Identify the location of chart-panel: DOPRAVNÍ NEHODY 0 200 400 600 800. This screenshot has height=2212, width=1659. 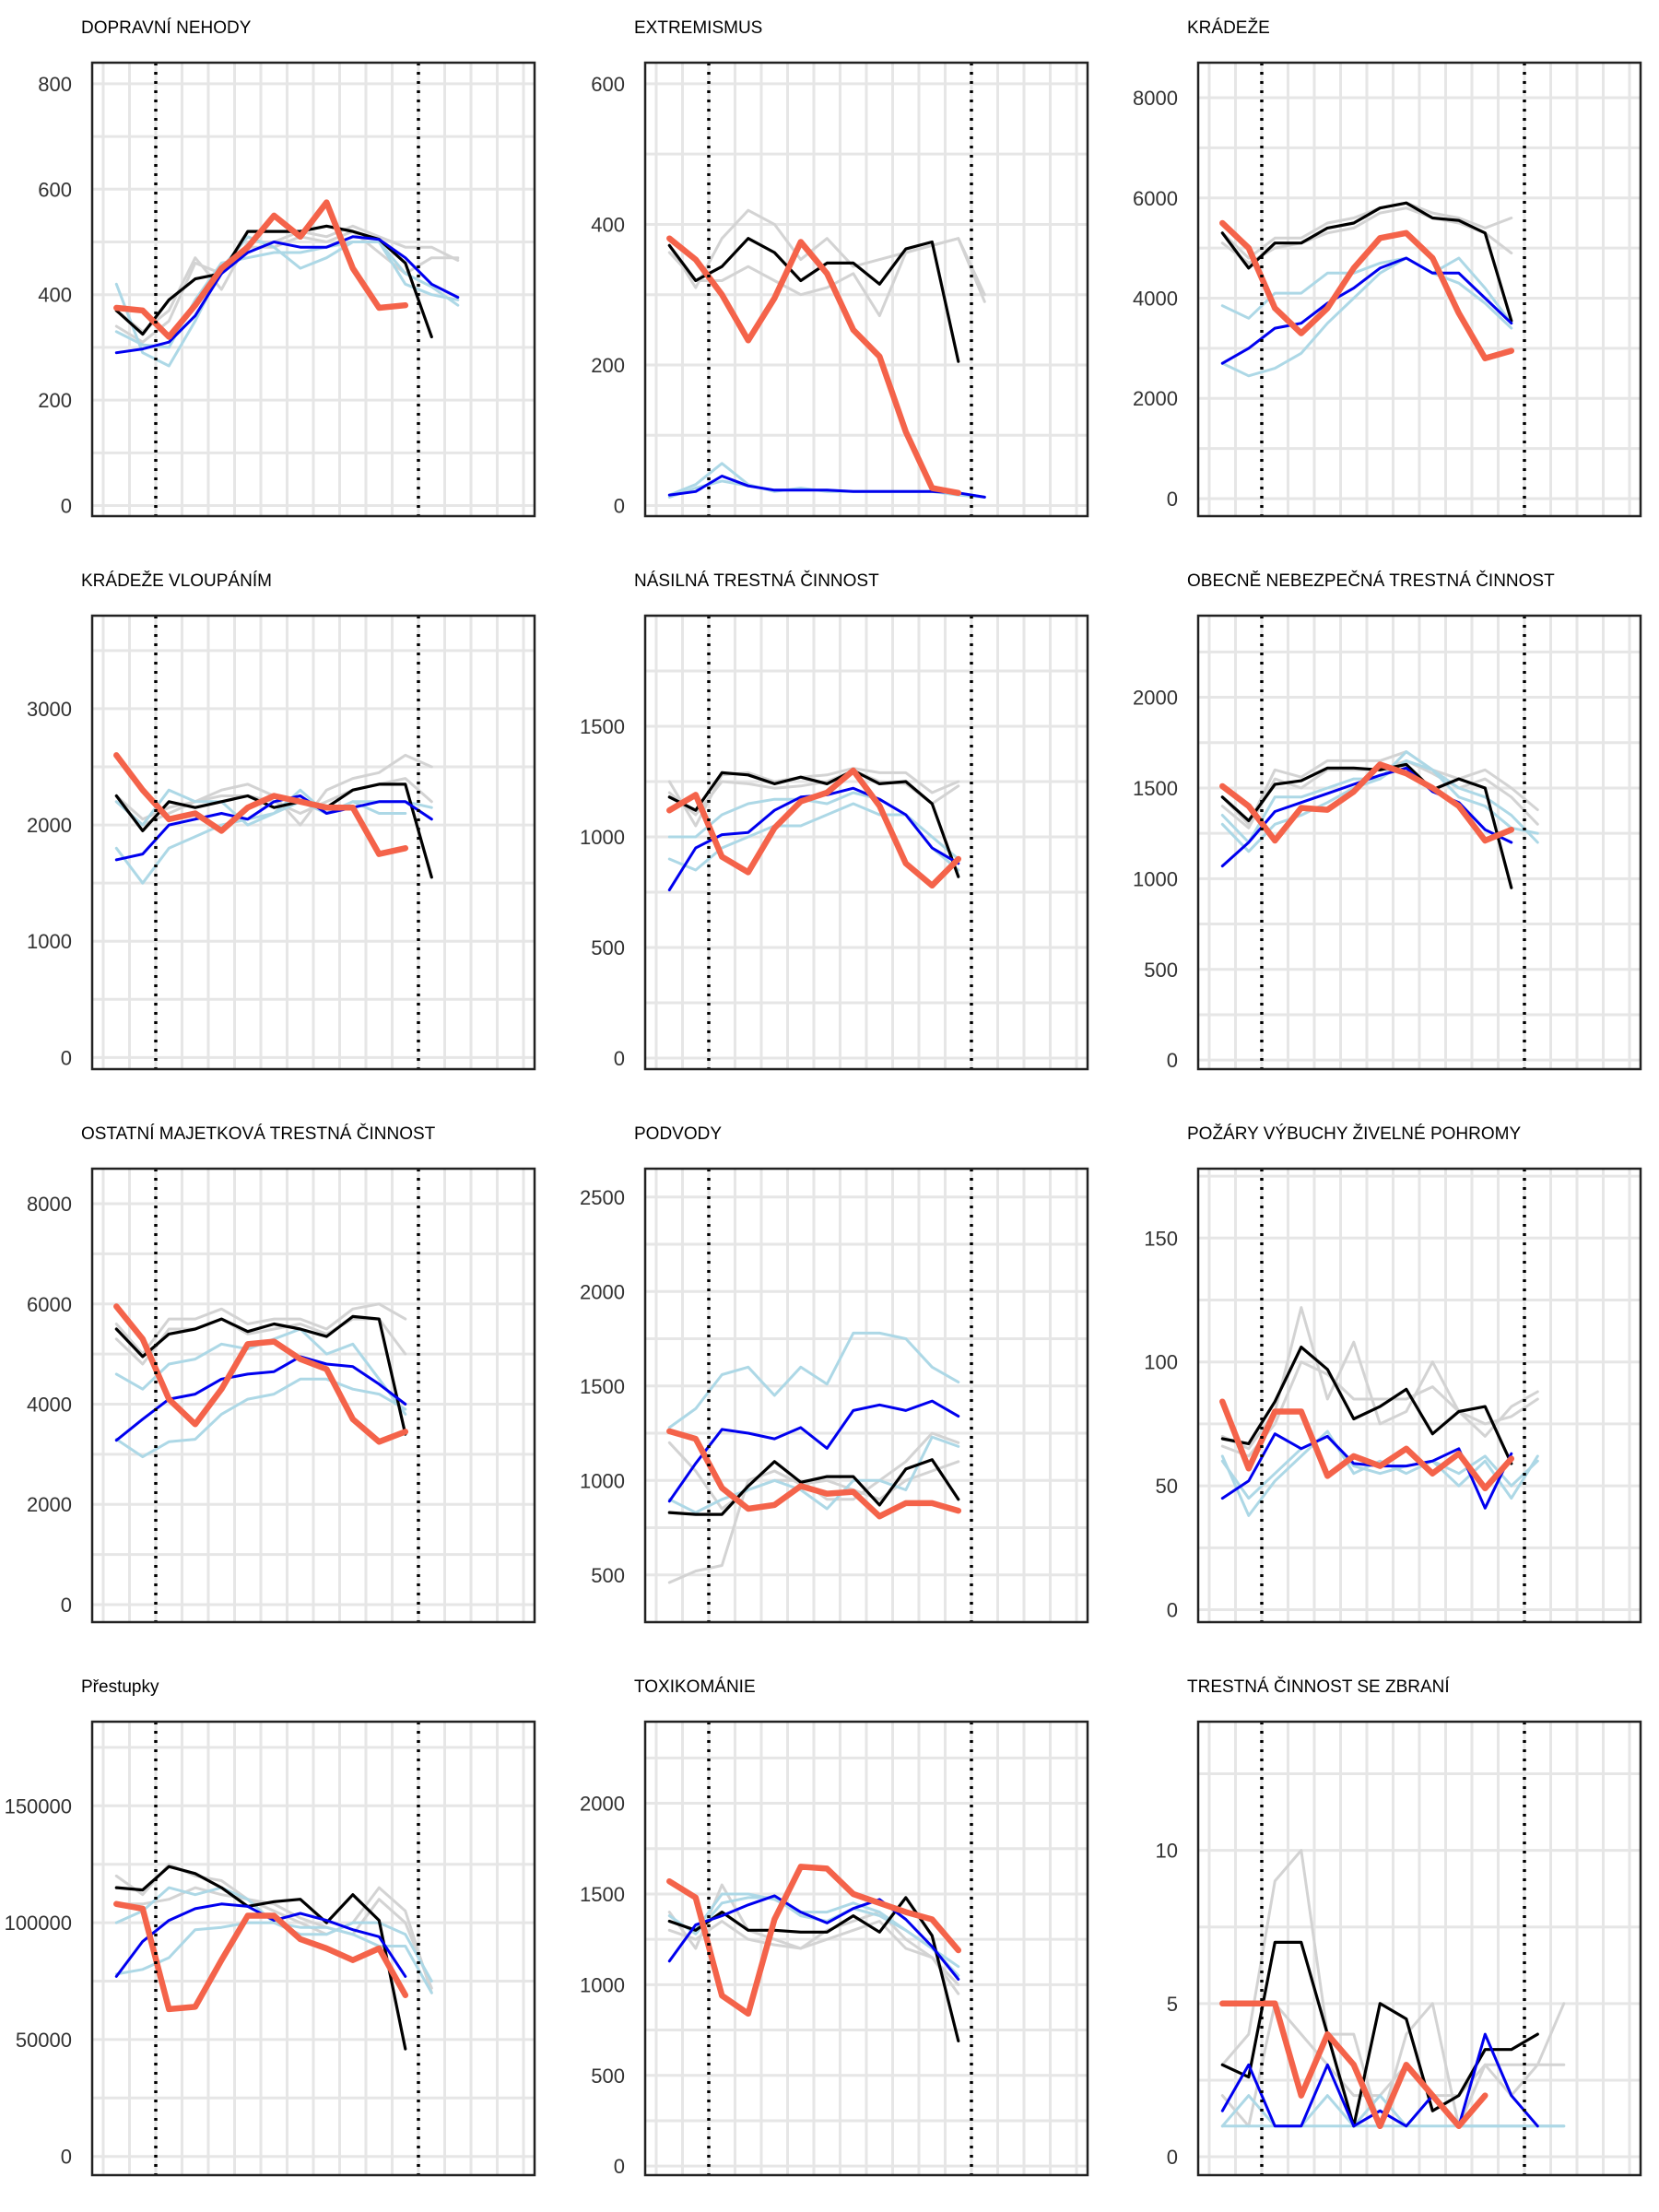
(287, 268).